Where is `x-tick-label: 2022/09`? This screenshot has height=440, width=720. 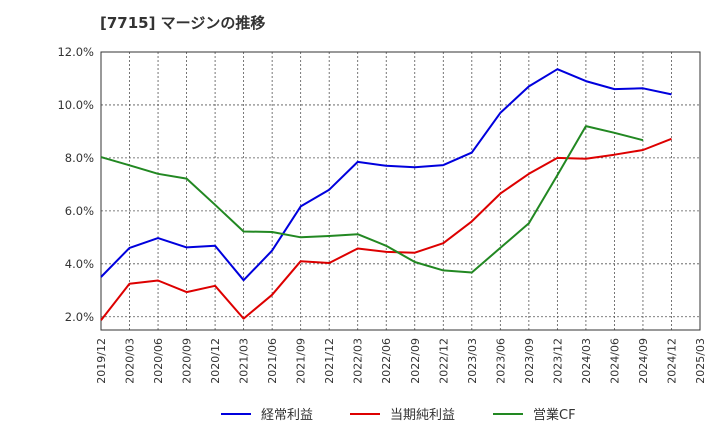 x-tick-label: 2022/09 is located at coordinates (415, 361).